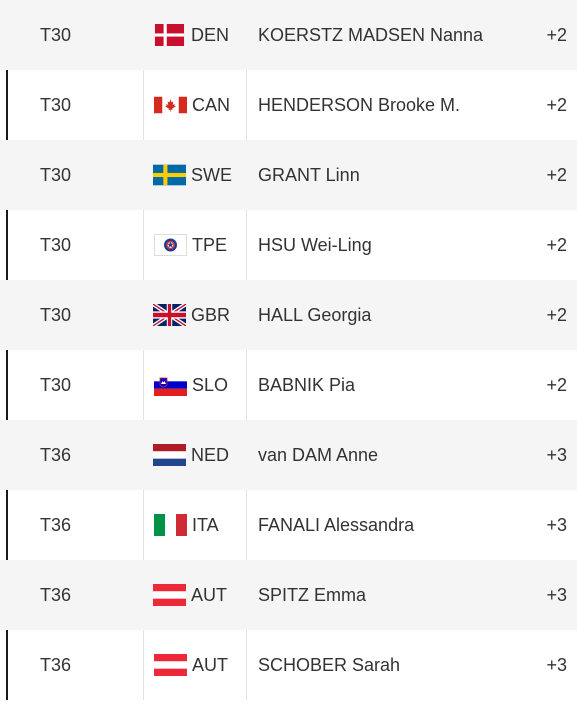  Describe the element at coordinates (312, 595) in the screenshot. I see `player-name: SPITZ Emma` at that location.